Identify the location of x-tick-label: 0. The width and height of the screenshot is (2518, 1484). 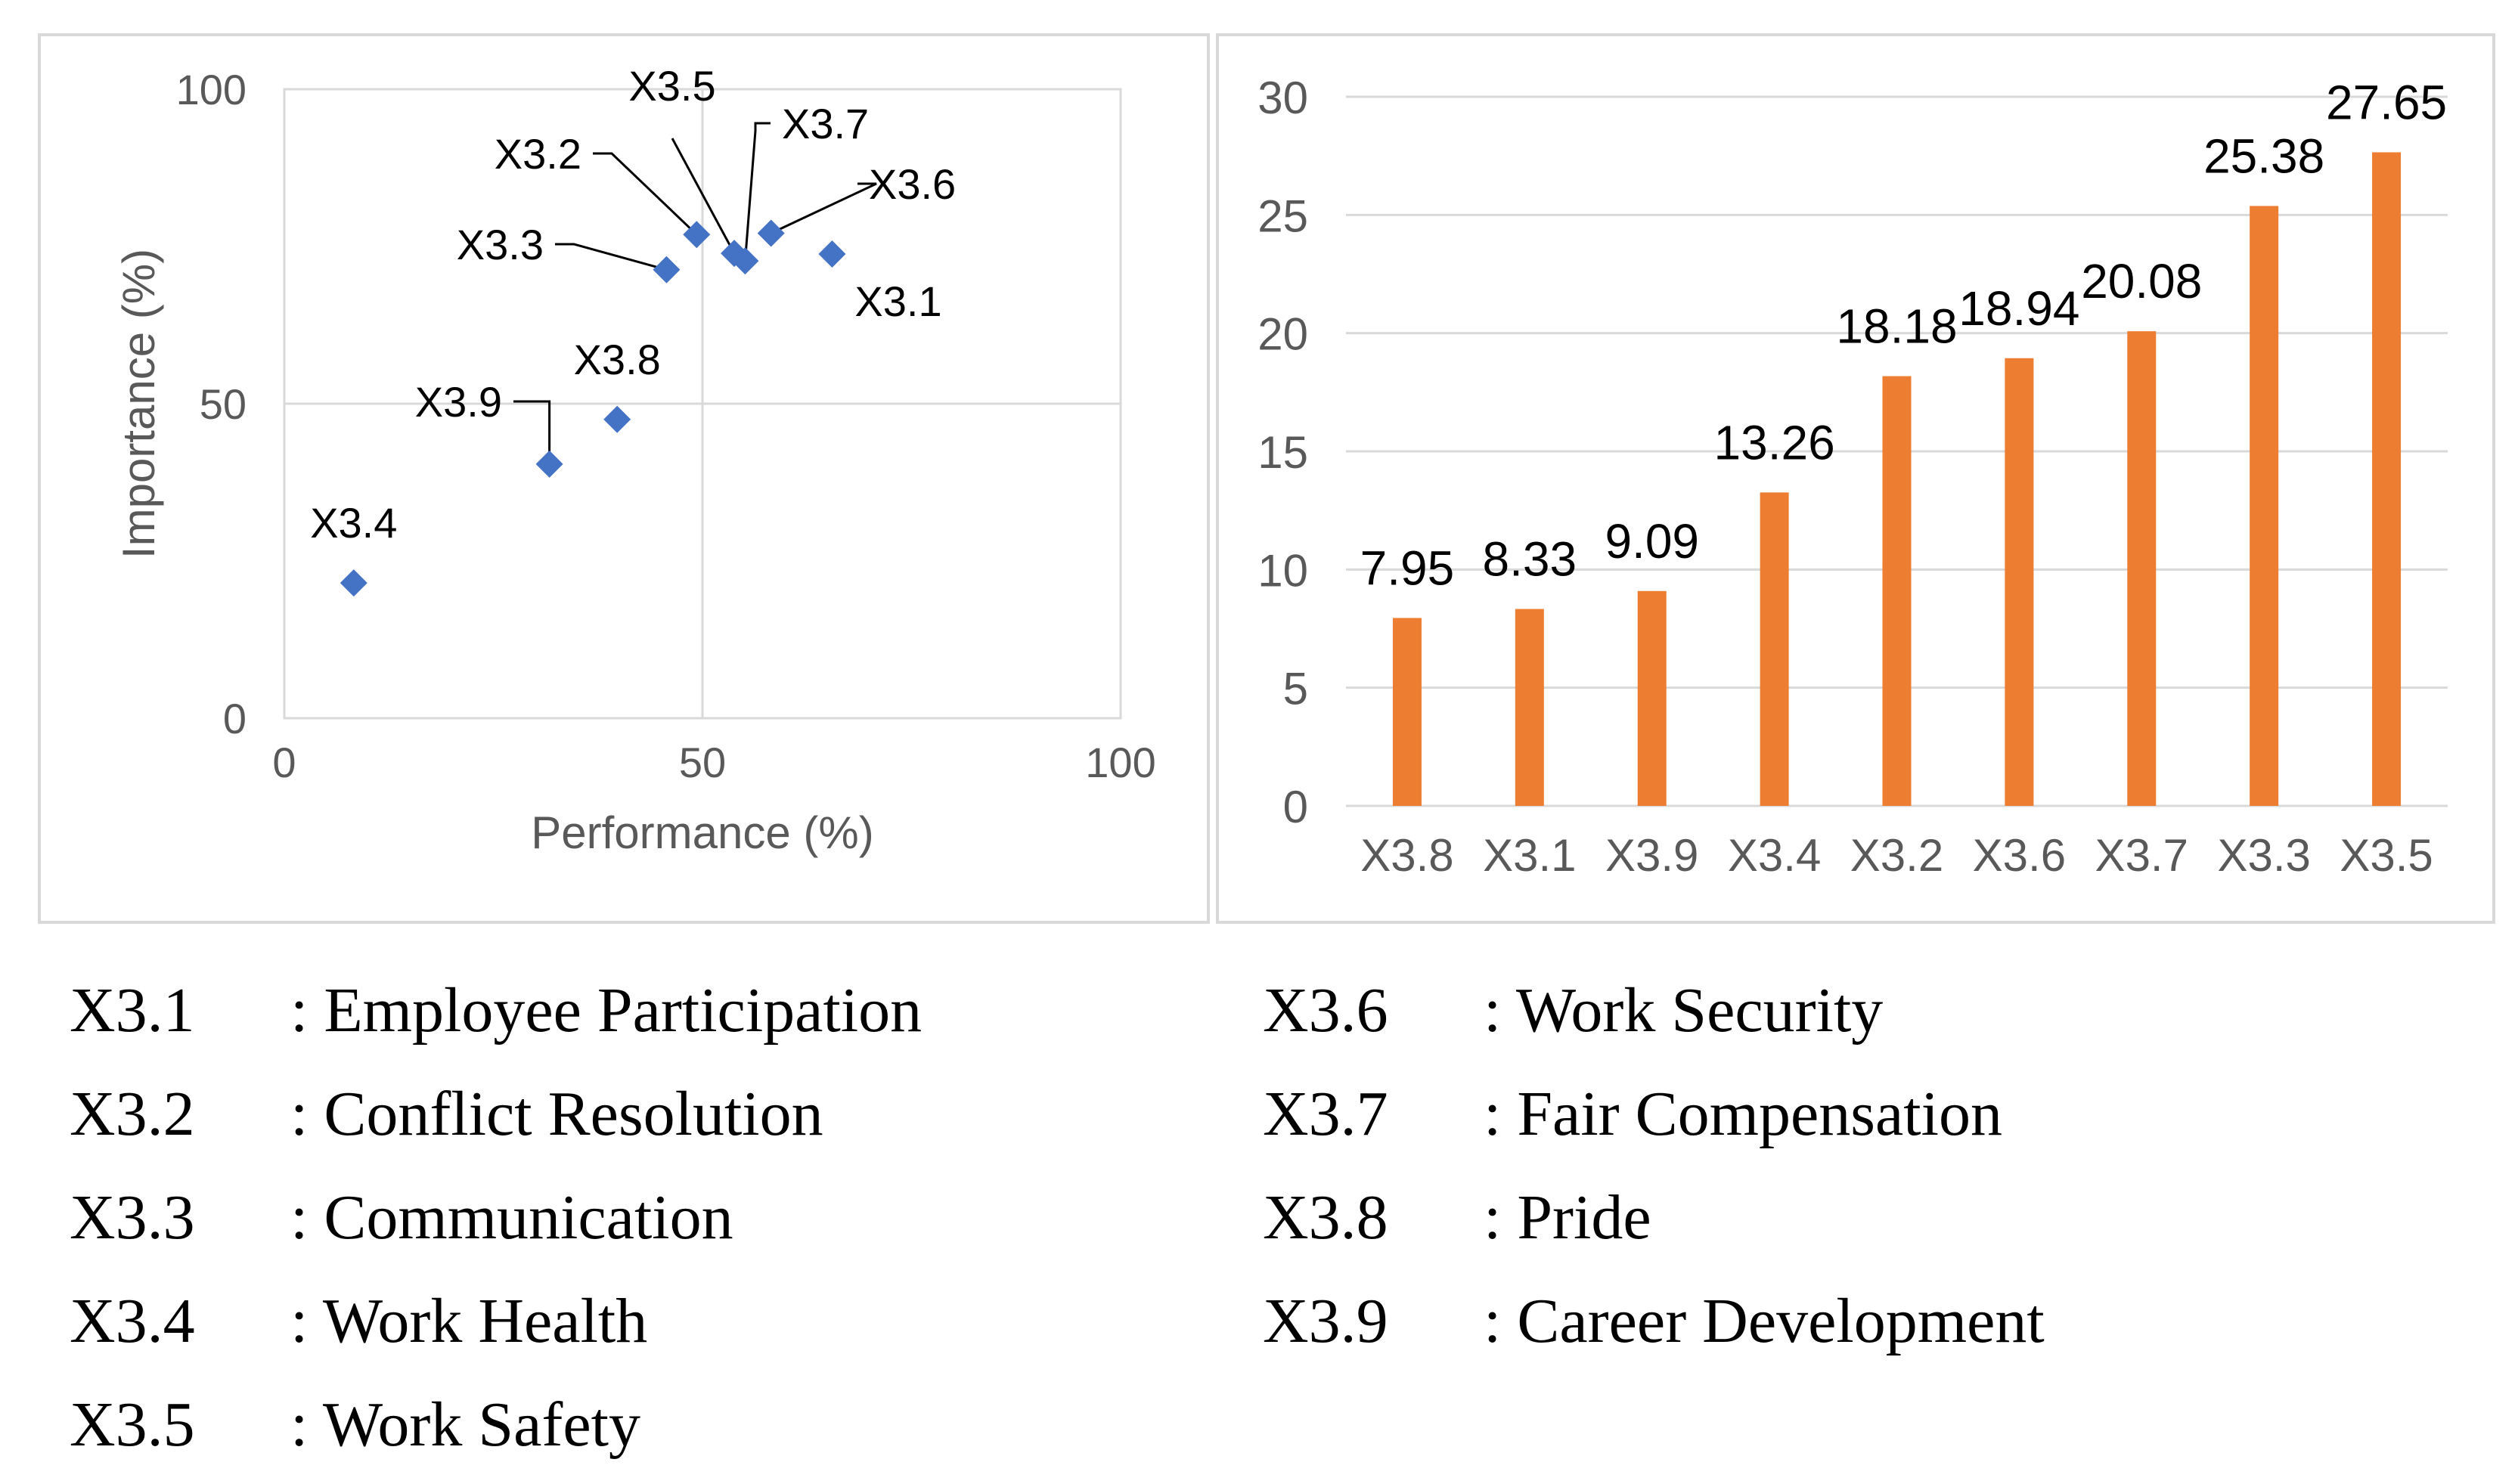
(284, 762).